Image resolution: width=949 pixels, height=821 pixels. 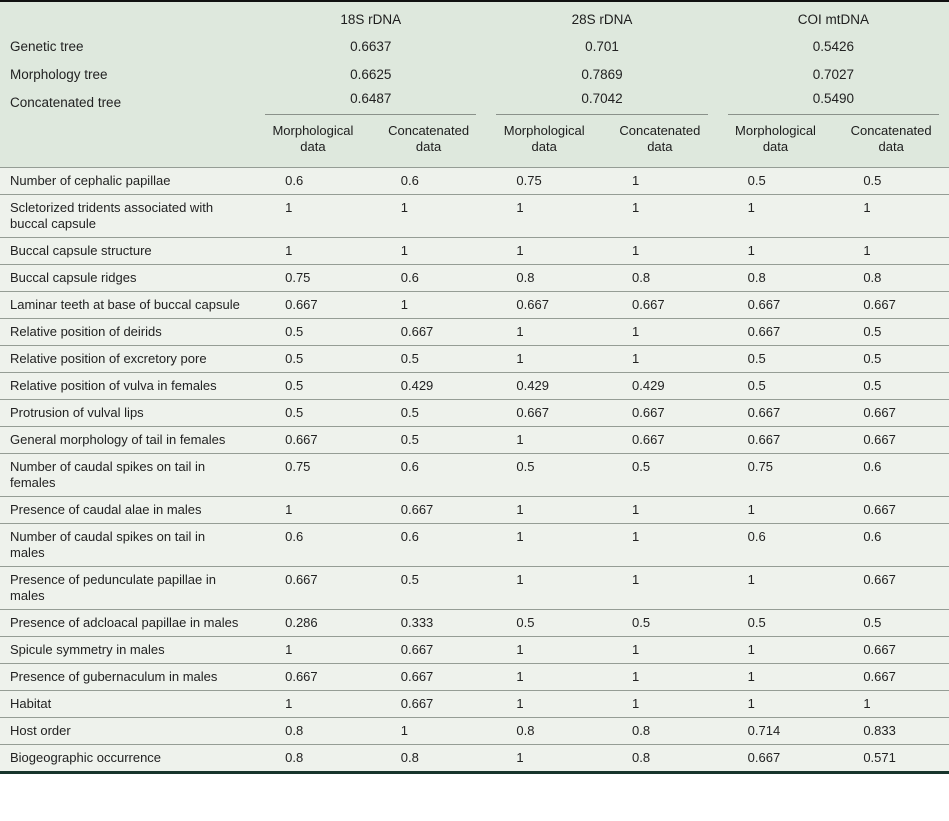 What do you see at coordinates (474, 47) in the screenshot?
I see `tree-row-genetic: Genetic tree 0.6637 0.701 0.5426` at bounding box center [474, 47].